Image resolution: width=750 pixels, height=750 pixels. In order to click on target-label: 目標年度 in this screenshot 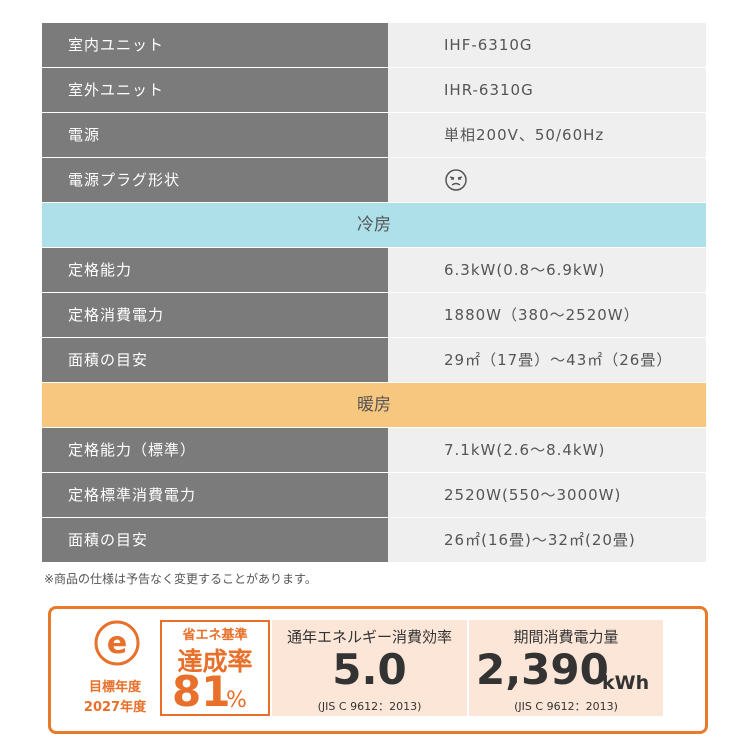, I will do `click(114, 687)`.